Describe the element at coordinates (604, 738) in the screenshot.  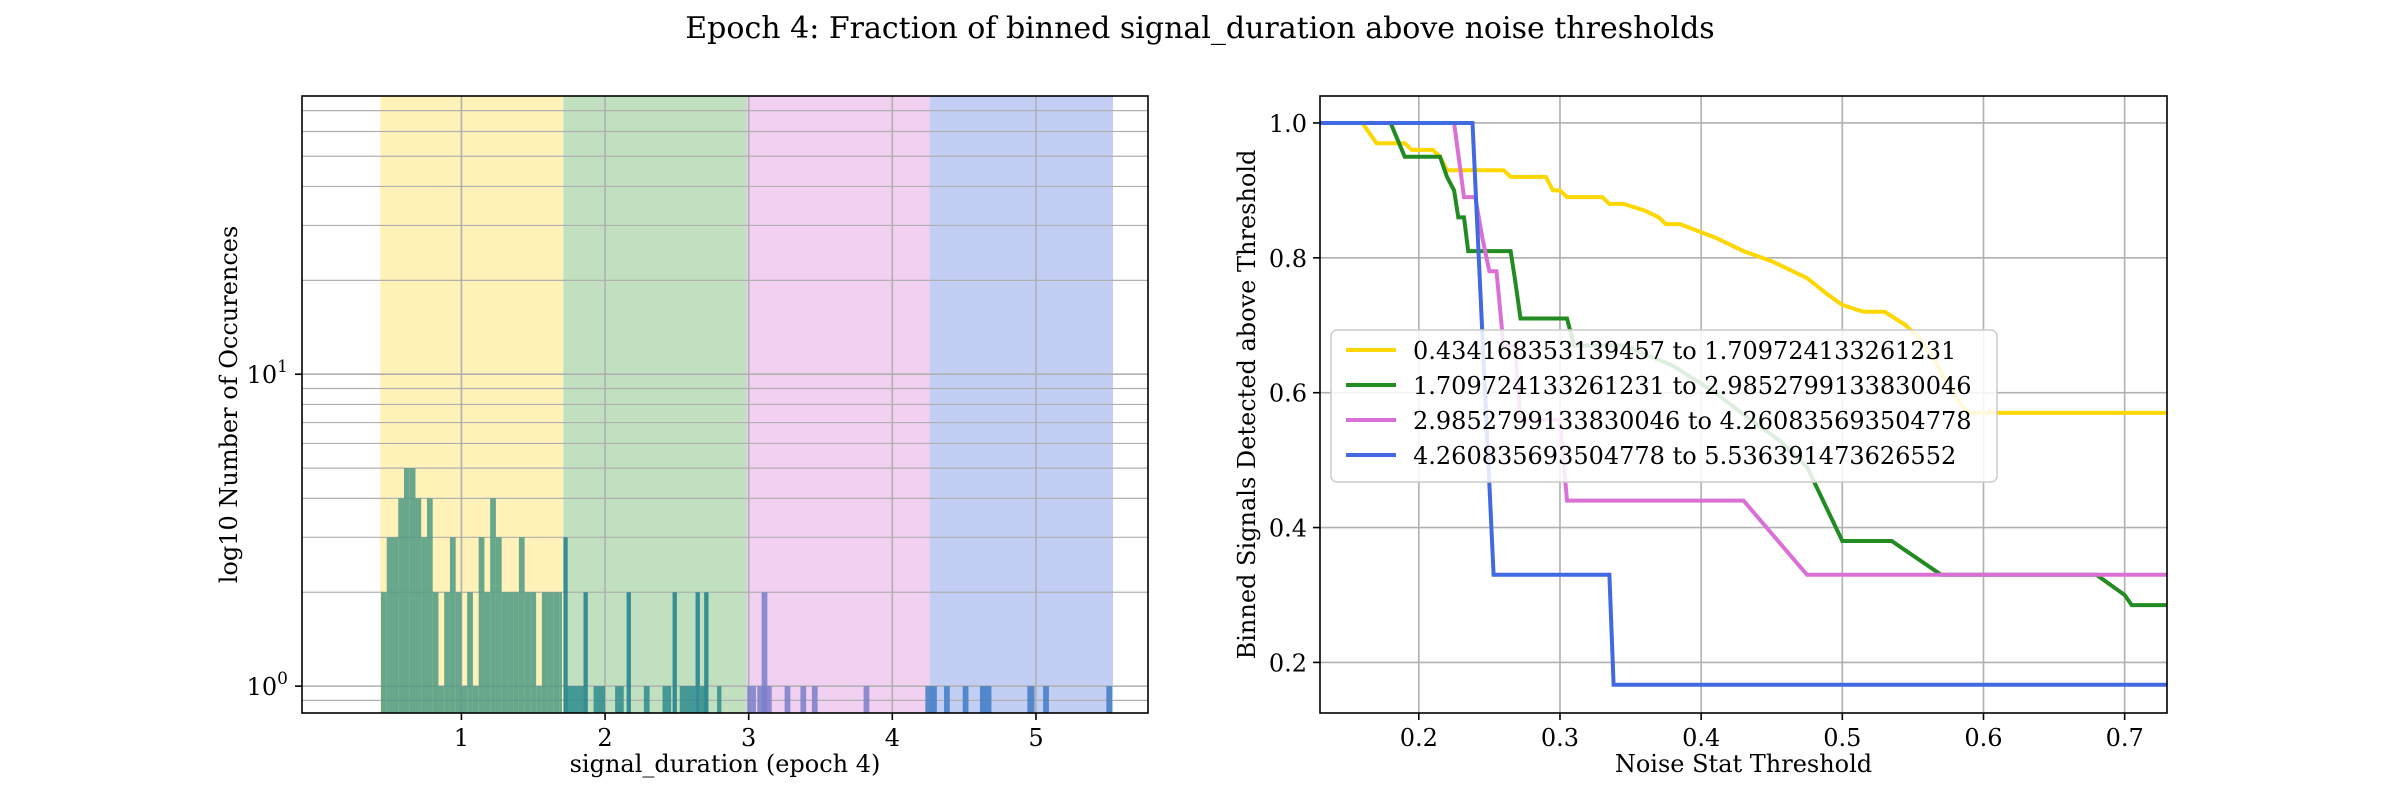
I see `x-tick-label: 2` at that location.